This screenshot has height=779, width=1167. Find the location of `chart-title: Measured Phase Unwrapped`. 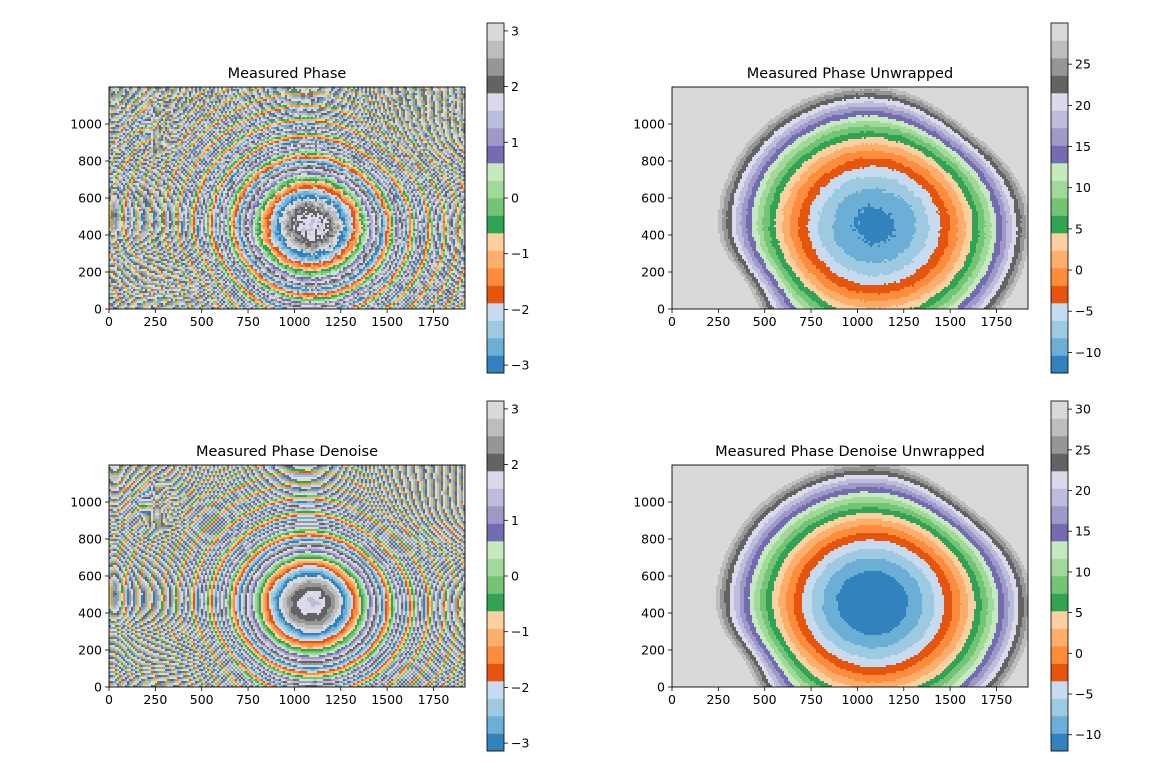

chart-title: Measured Phase Unwrapped is located at coordinates (850, 74).